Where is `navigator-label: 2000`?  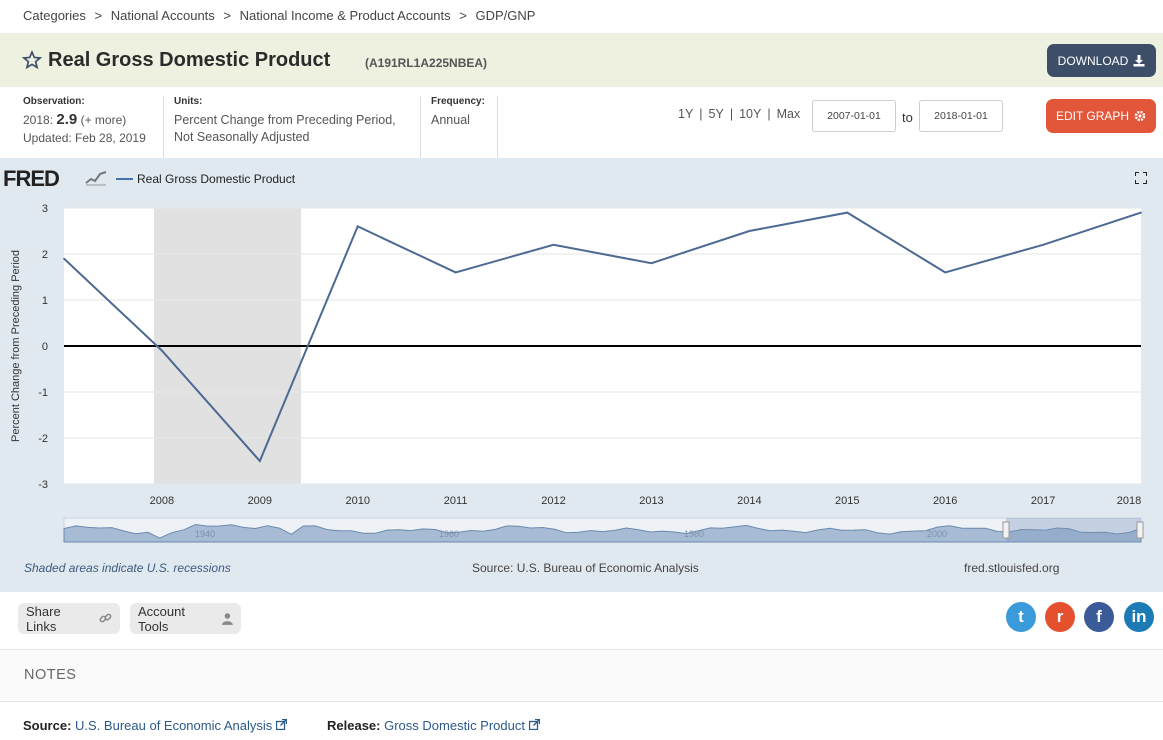 navigator-label: 2000 is located at coordinates (937, 534).